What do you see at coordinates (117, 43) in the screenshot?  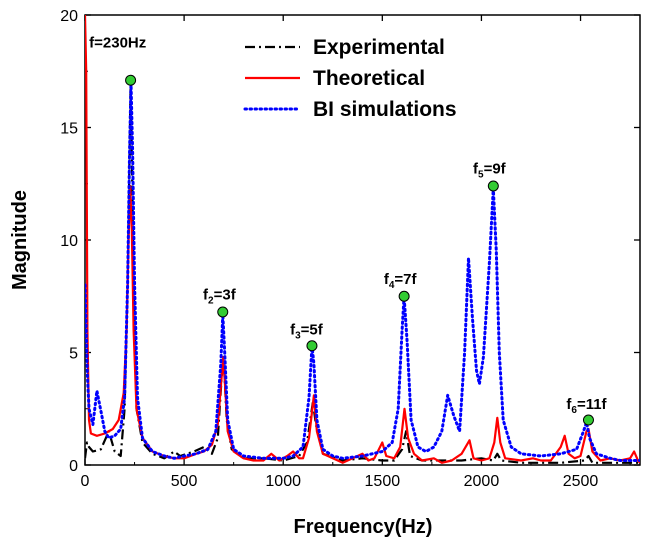 I see `harmonic-label: f=230Hz` at bounding box center [117, 43].